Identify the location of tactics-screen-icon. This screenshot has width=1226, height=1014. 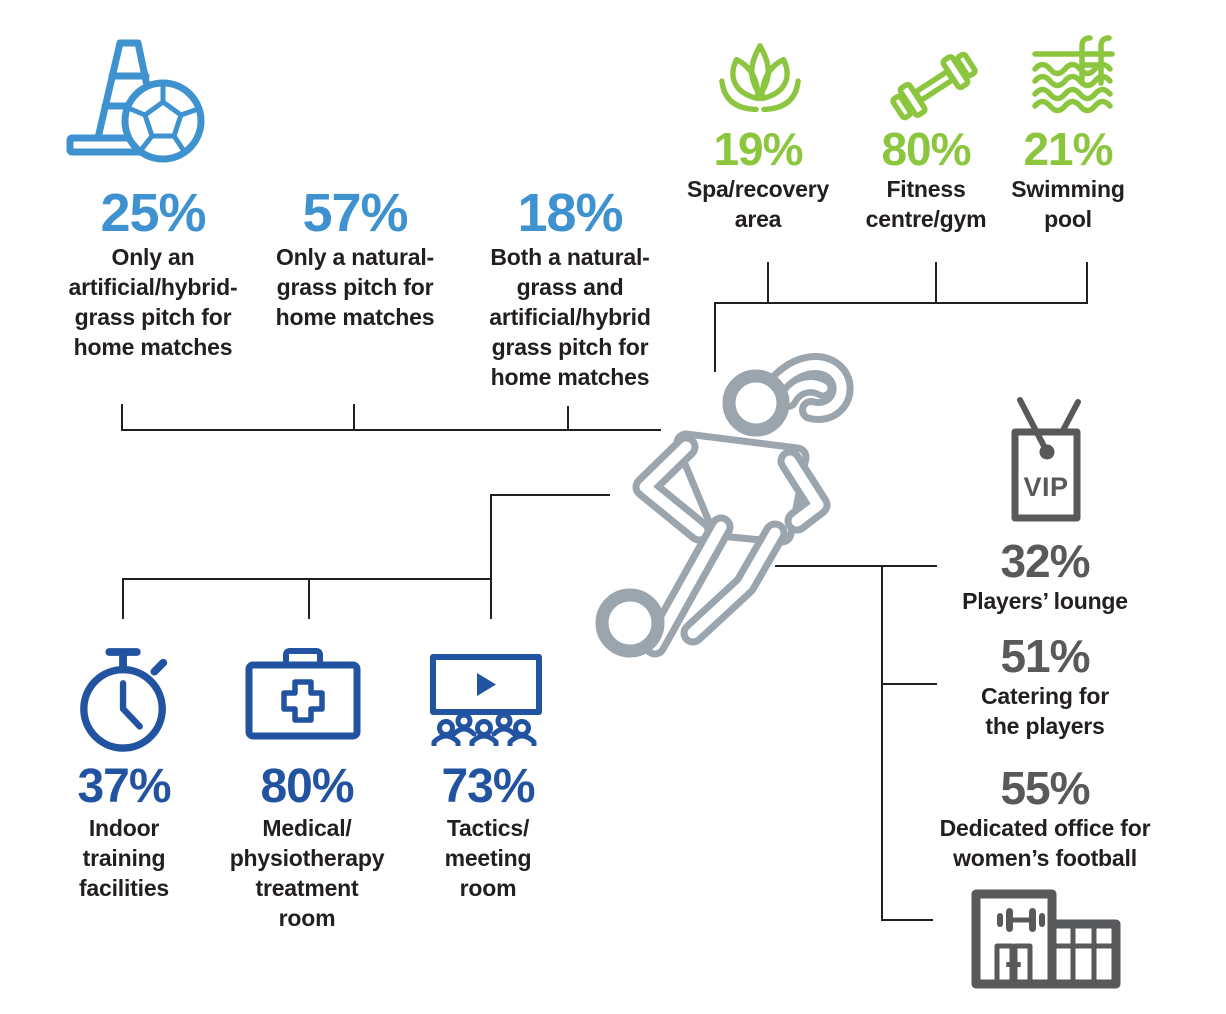
(486, 702).